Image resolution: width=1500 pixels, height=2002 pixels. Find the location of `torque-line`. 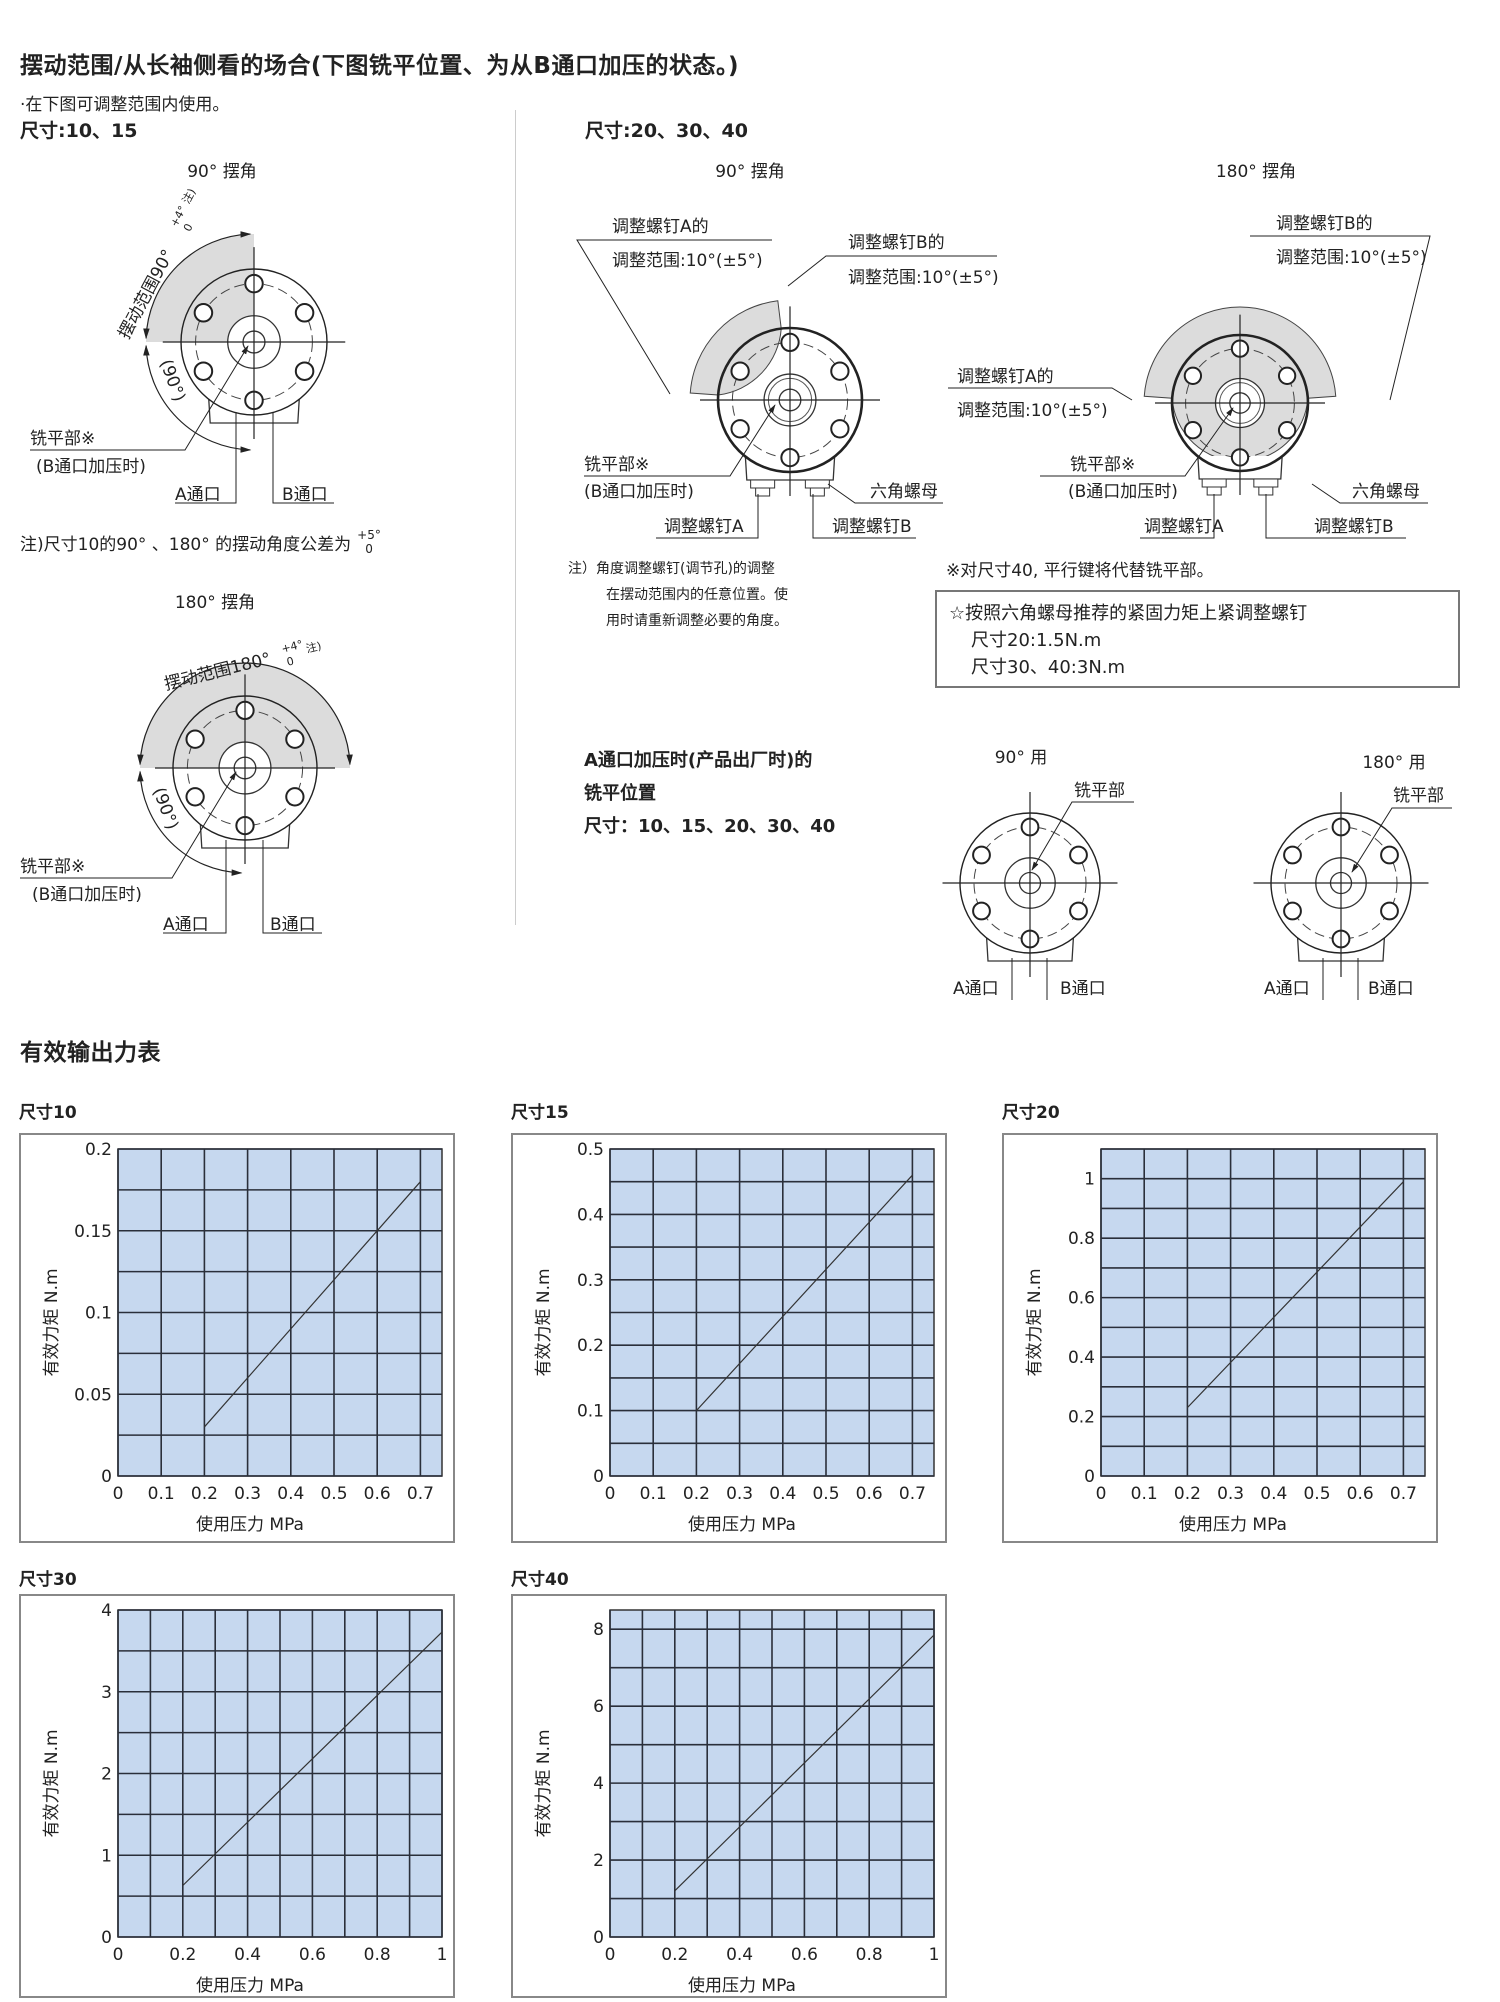

torque-line is located at coordinates (804, 1293).